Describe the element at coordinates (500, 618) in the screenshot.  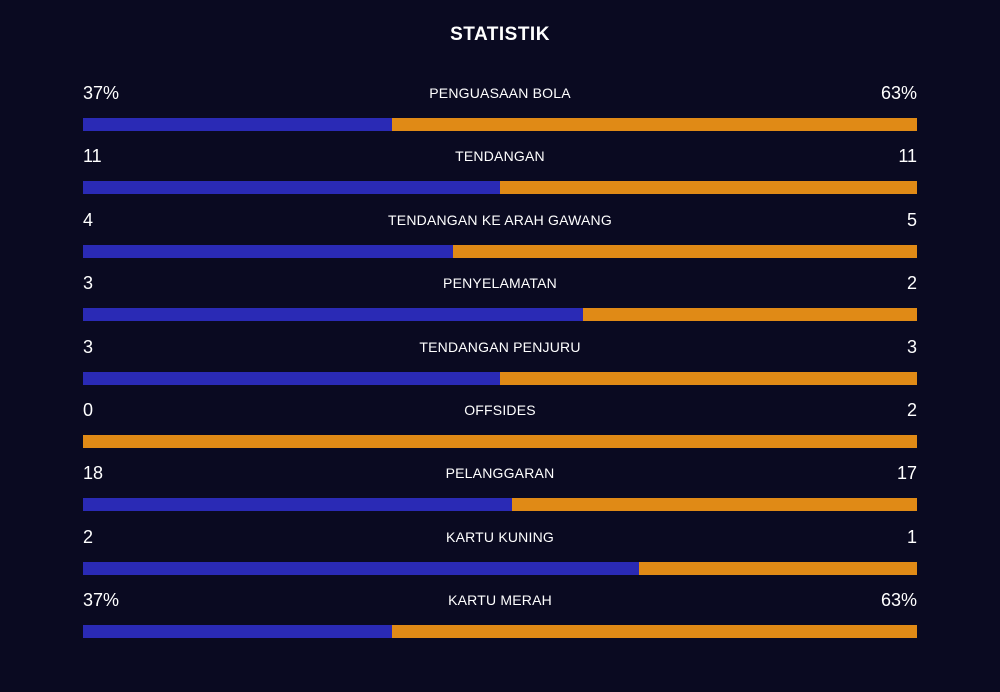
I see `stat-row: KARTU MERAH 37% 63%` at that location.